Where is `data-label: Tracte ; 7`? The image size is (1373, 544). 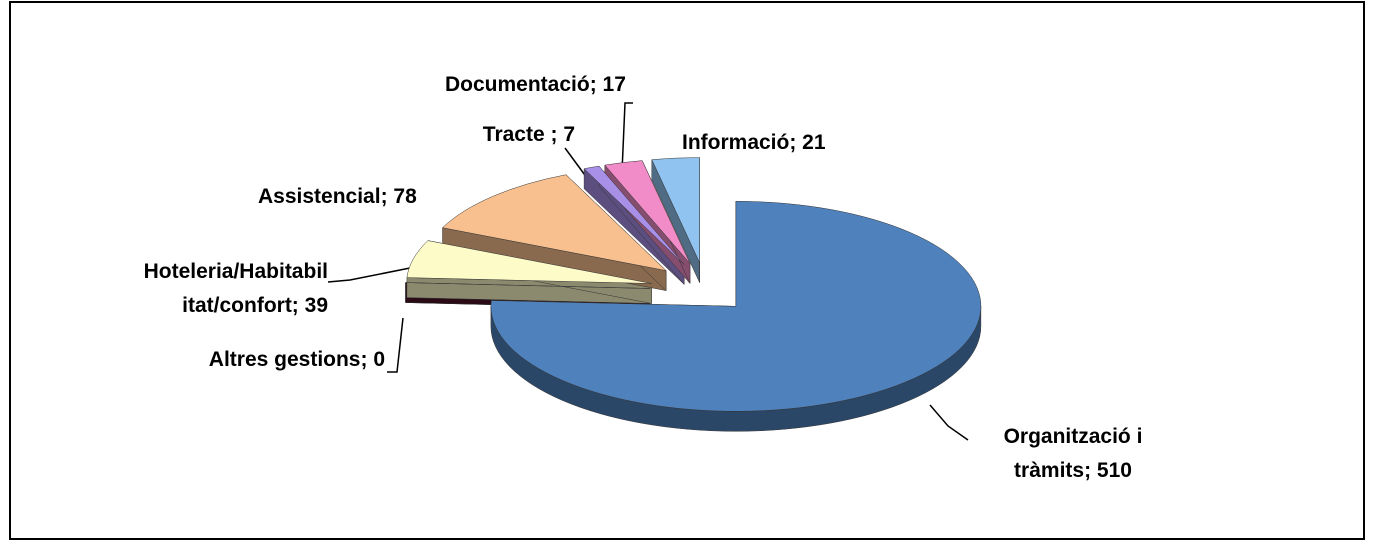
data-label: Tracte ; 7 is located at coordinates (528, 134).